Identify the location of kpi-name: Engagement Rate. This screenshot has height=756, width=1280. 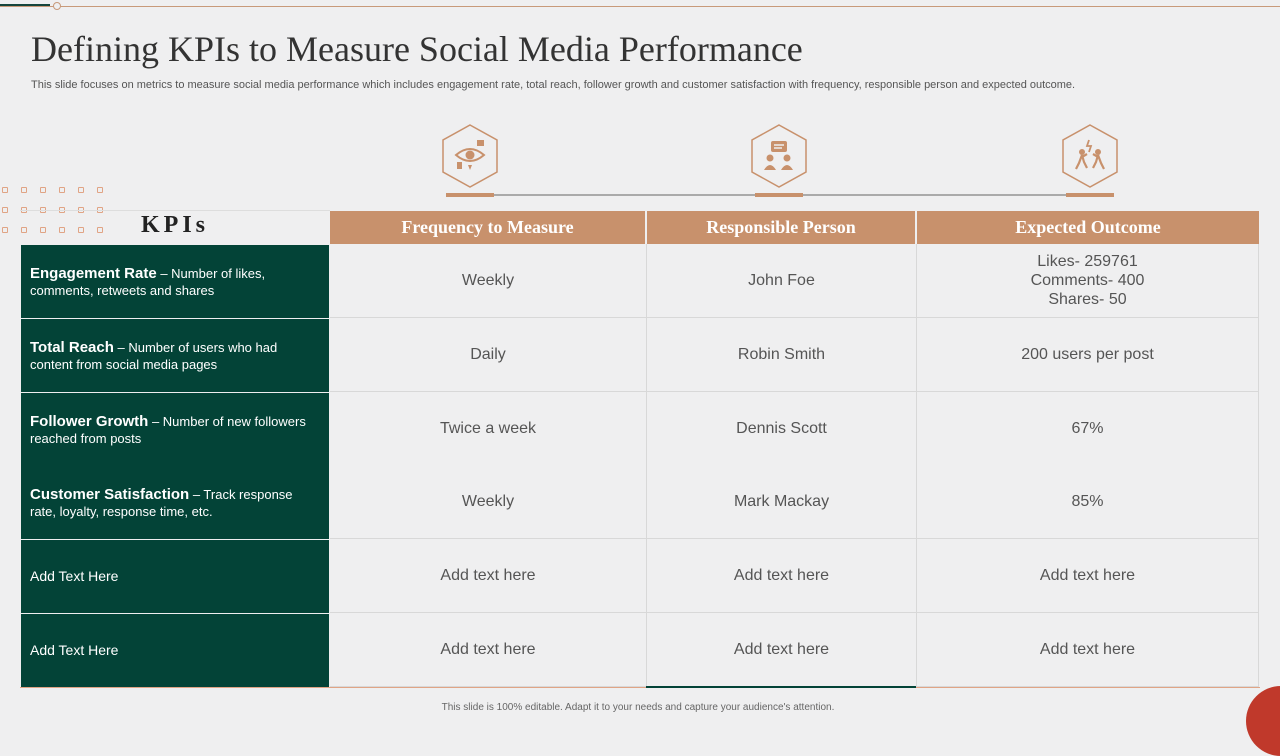
(93, 273).